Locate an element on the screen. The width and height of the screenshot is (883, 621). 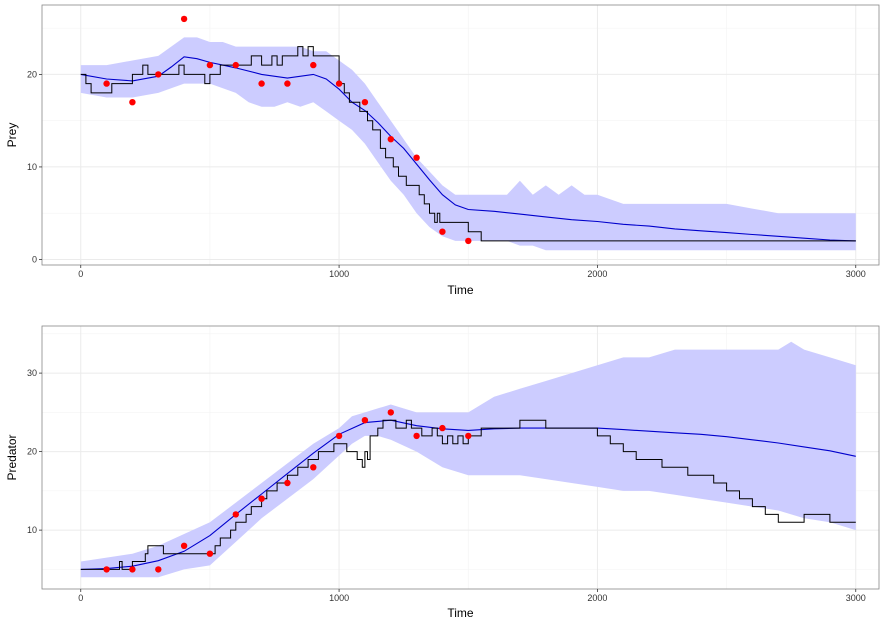
prey-x-axis-label: Time is located at coordinates (460, 290).